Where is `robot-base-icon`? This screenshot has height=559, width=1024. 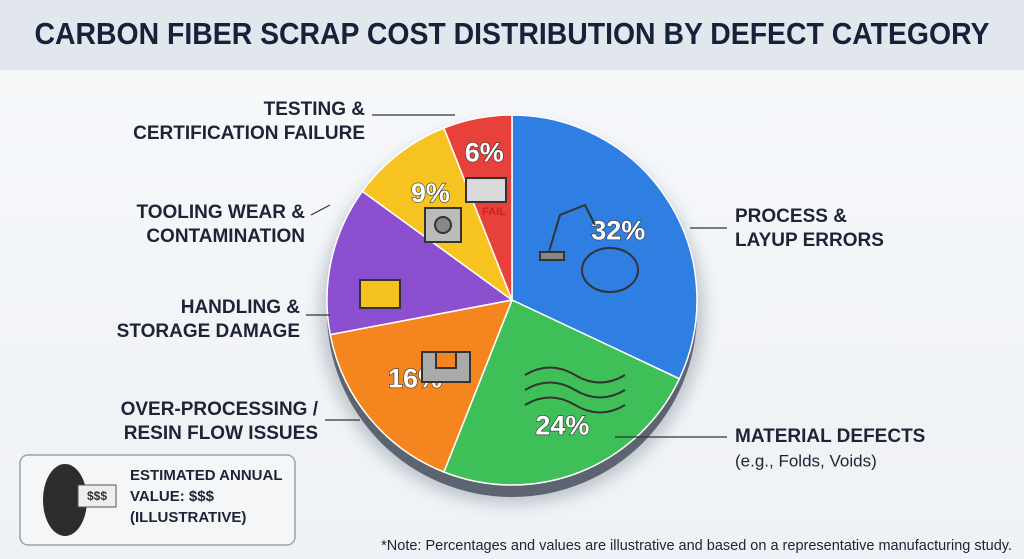
robot-base-icon is located at coordinates (552, 256).